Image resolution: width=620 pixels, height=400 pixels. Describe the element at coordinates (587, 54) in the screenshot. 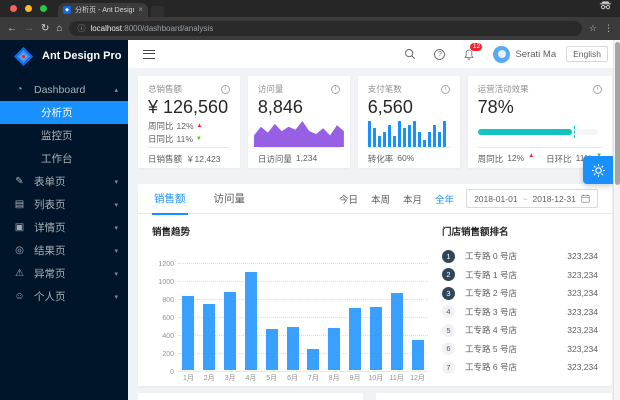

I see `language-button: English` at that location.